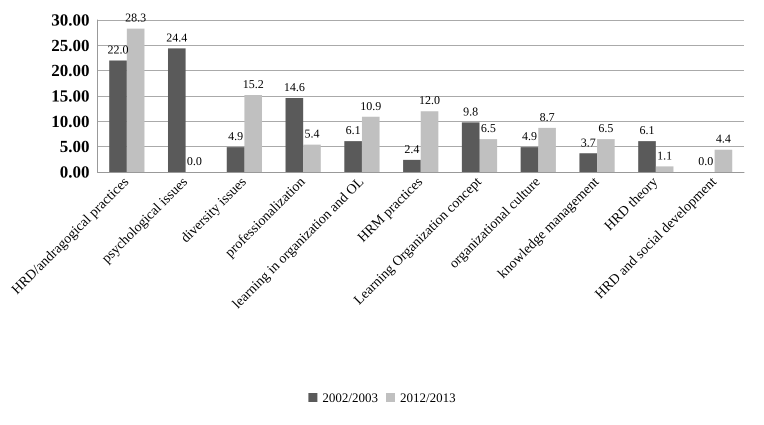 Image resolution: width=764 pixels, height=425 pixels. Describe the element at coordinates (253, 83) in the screenshot. I see `data-label: 15.2` at that location.